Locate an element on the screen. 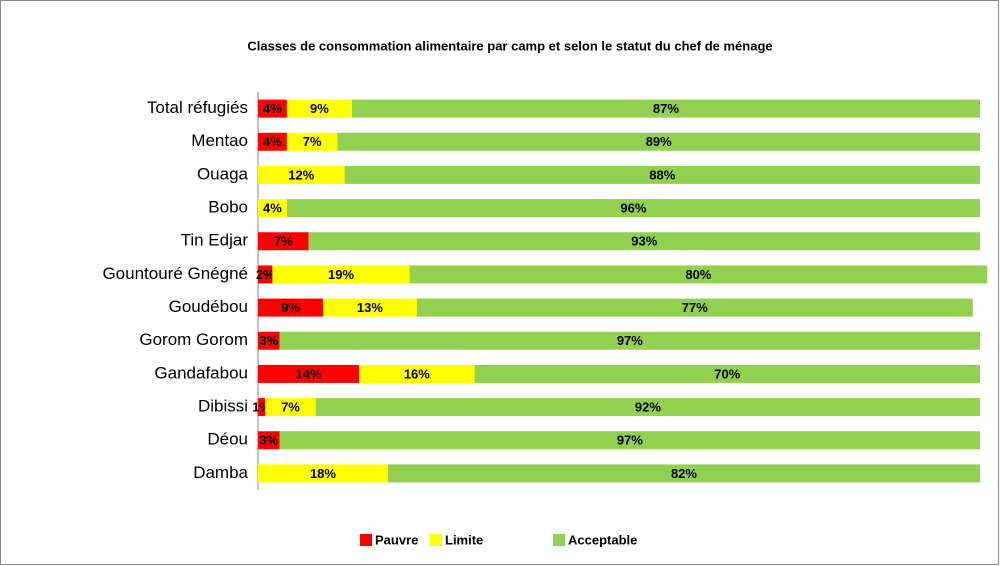 The width and height of the screenshot is (1000, 566). category-label: Ouaga is located at coordinates (223, 173).